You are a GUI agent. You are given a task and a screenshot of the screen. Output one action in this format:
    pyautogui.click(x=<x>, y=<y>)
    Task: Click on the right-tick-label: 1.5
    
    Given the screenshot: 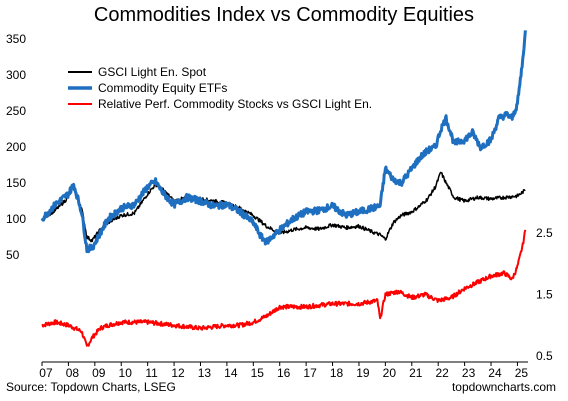 What is the action you would take?
    pyautogui.click(x=544, y=295)
    